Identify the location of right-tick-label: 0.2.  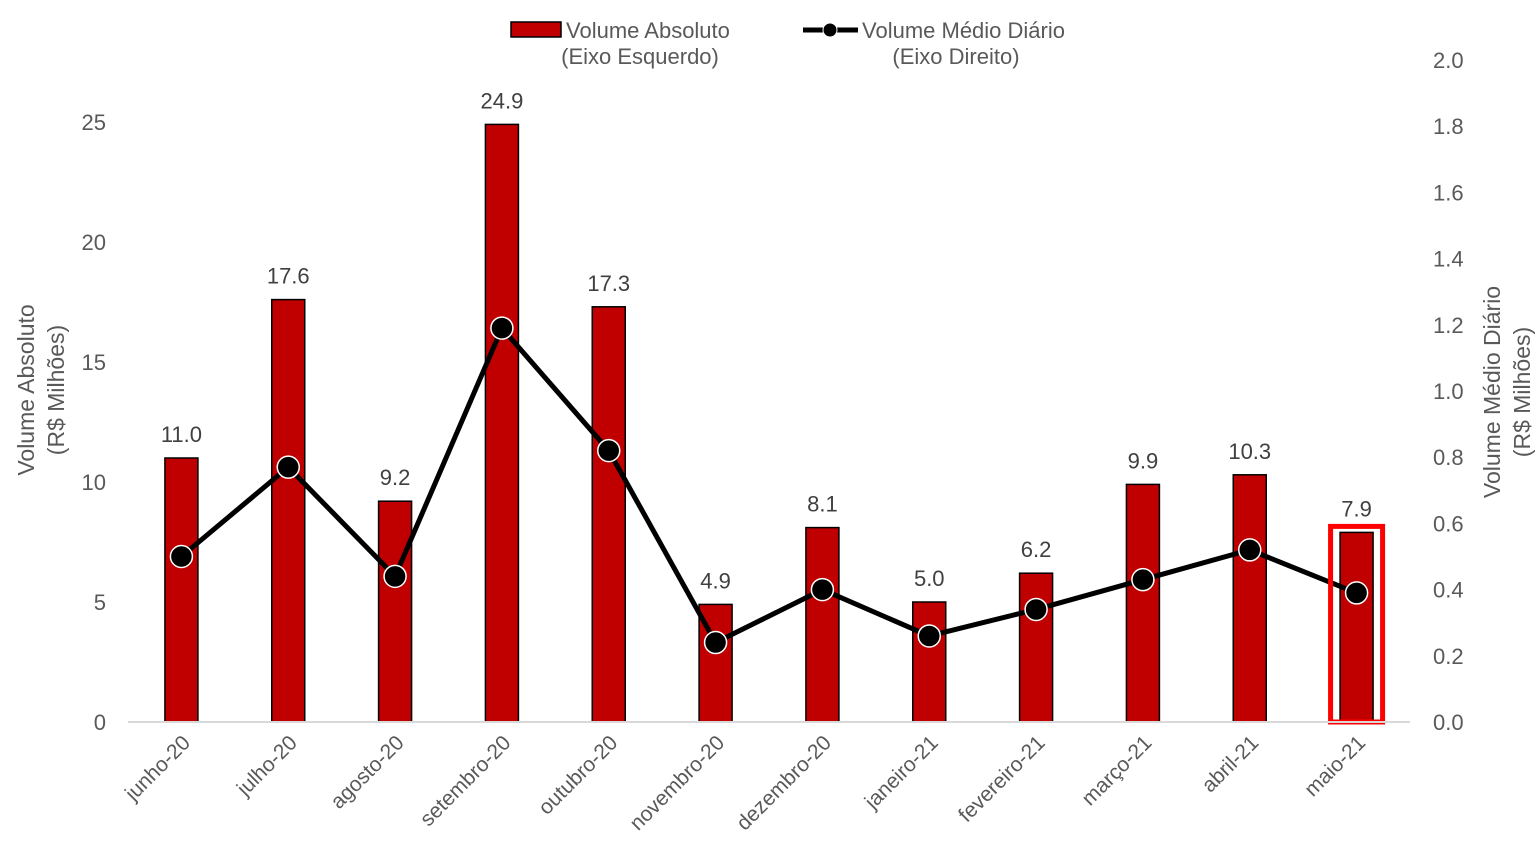
(1448, 656).